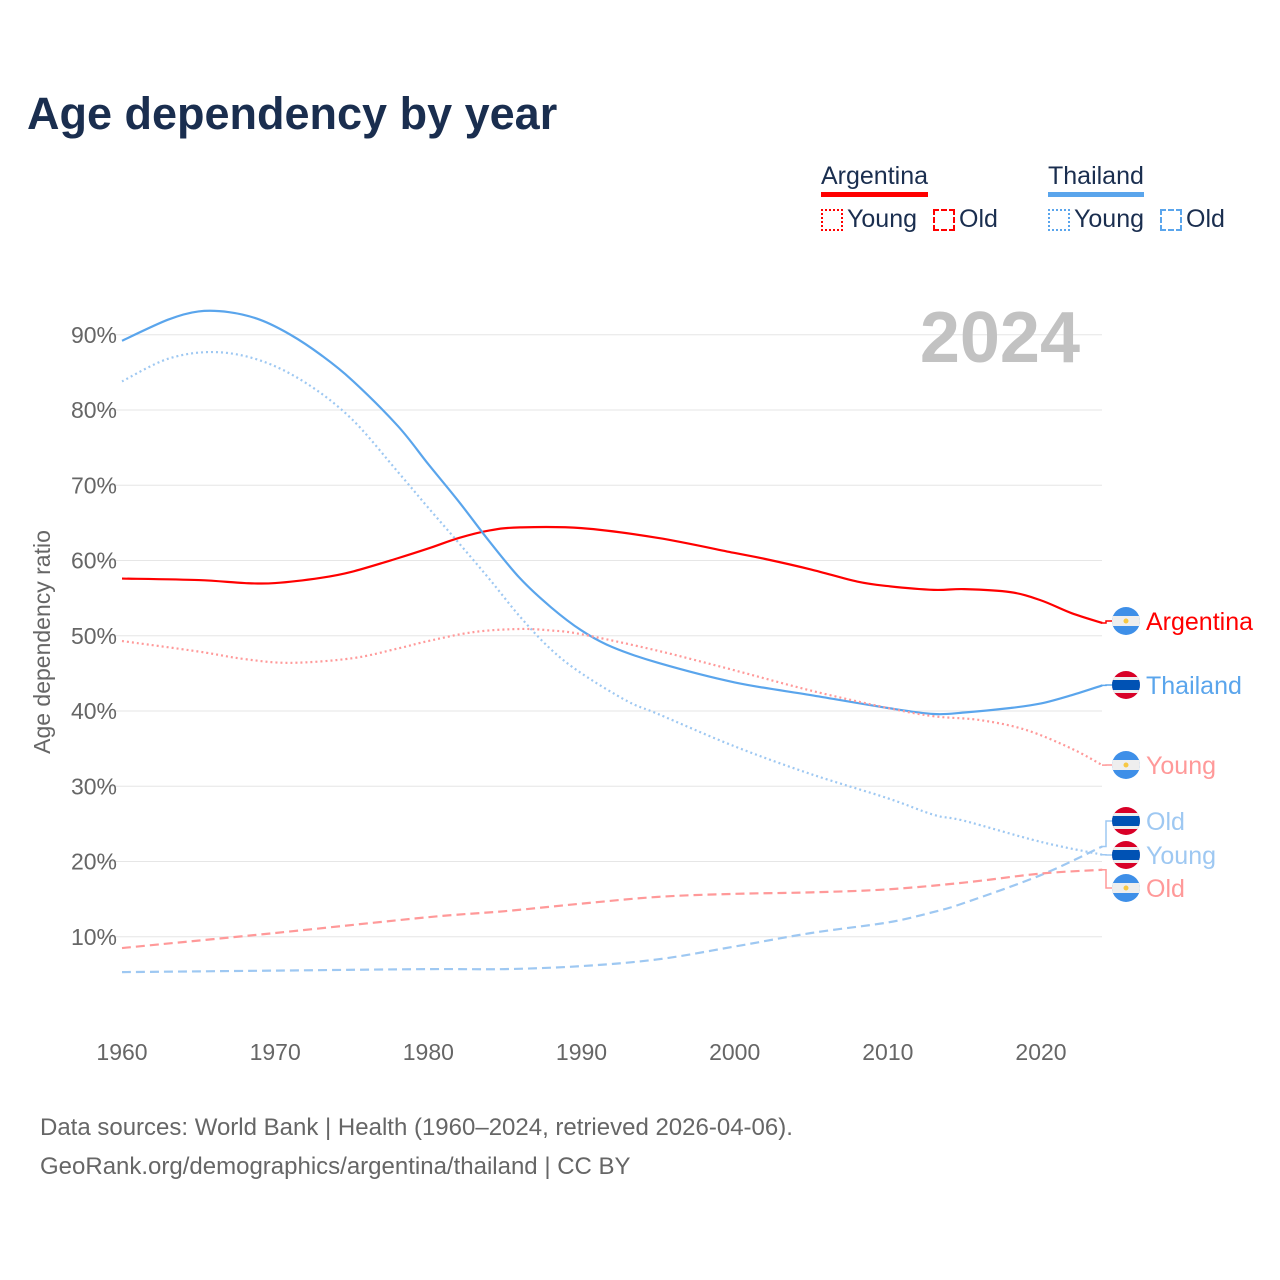 This screenshot has height=1280, width=1280. I want to click on legend-item-thailand-old: Old, so click(1189, 219).